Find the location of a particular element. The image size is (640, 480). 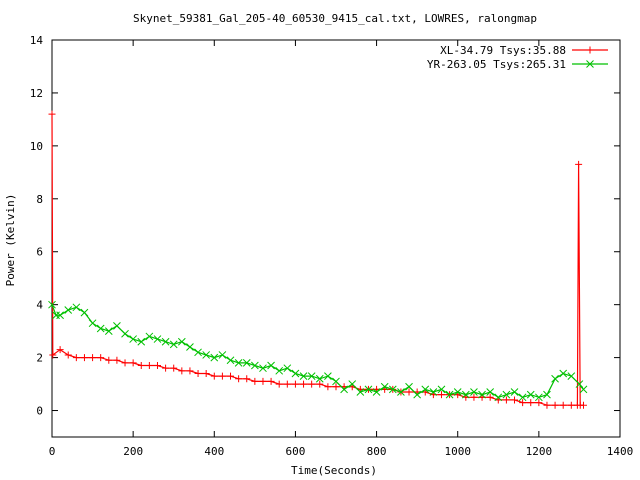

x-tick-label: 1200 is located at coordinates (539, 451).